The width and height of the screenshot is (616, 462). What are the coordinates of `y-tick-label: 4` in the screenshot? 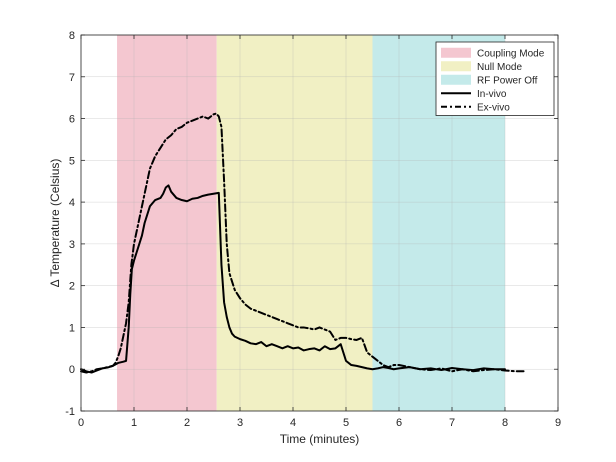 It's located at (72, 203).